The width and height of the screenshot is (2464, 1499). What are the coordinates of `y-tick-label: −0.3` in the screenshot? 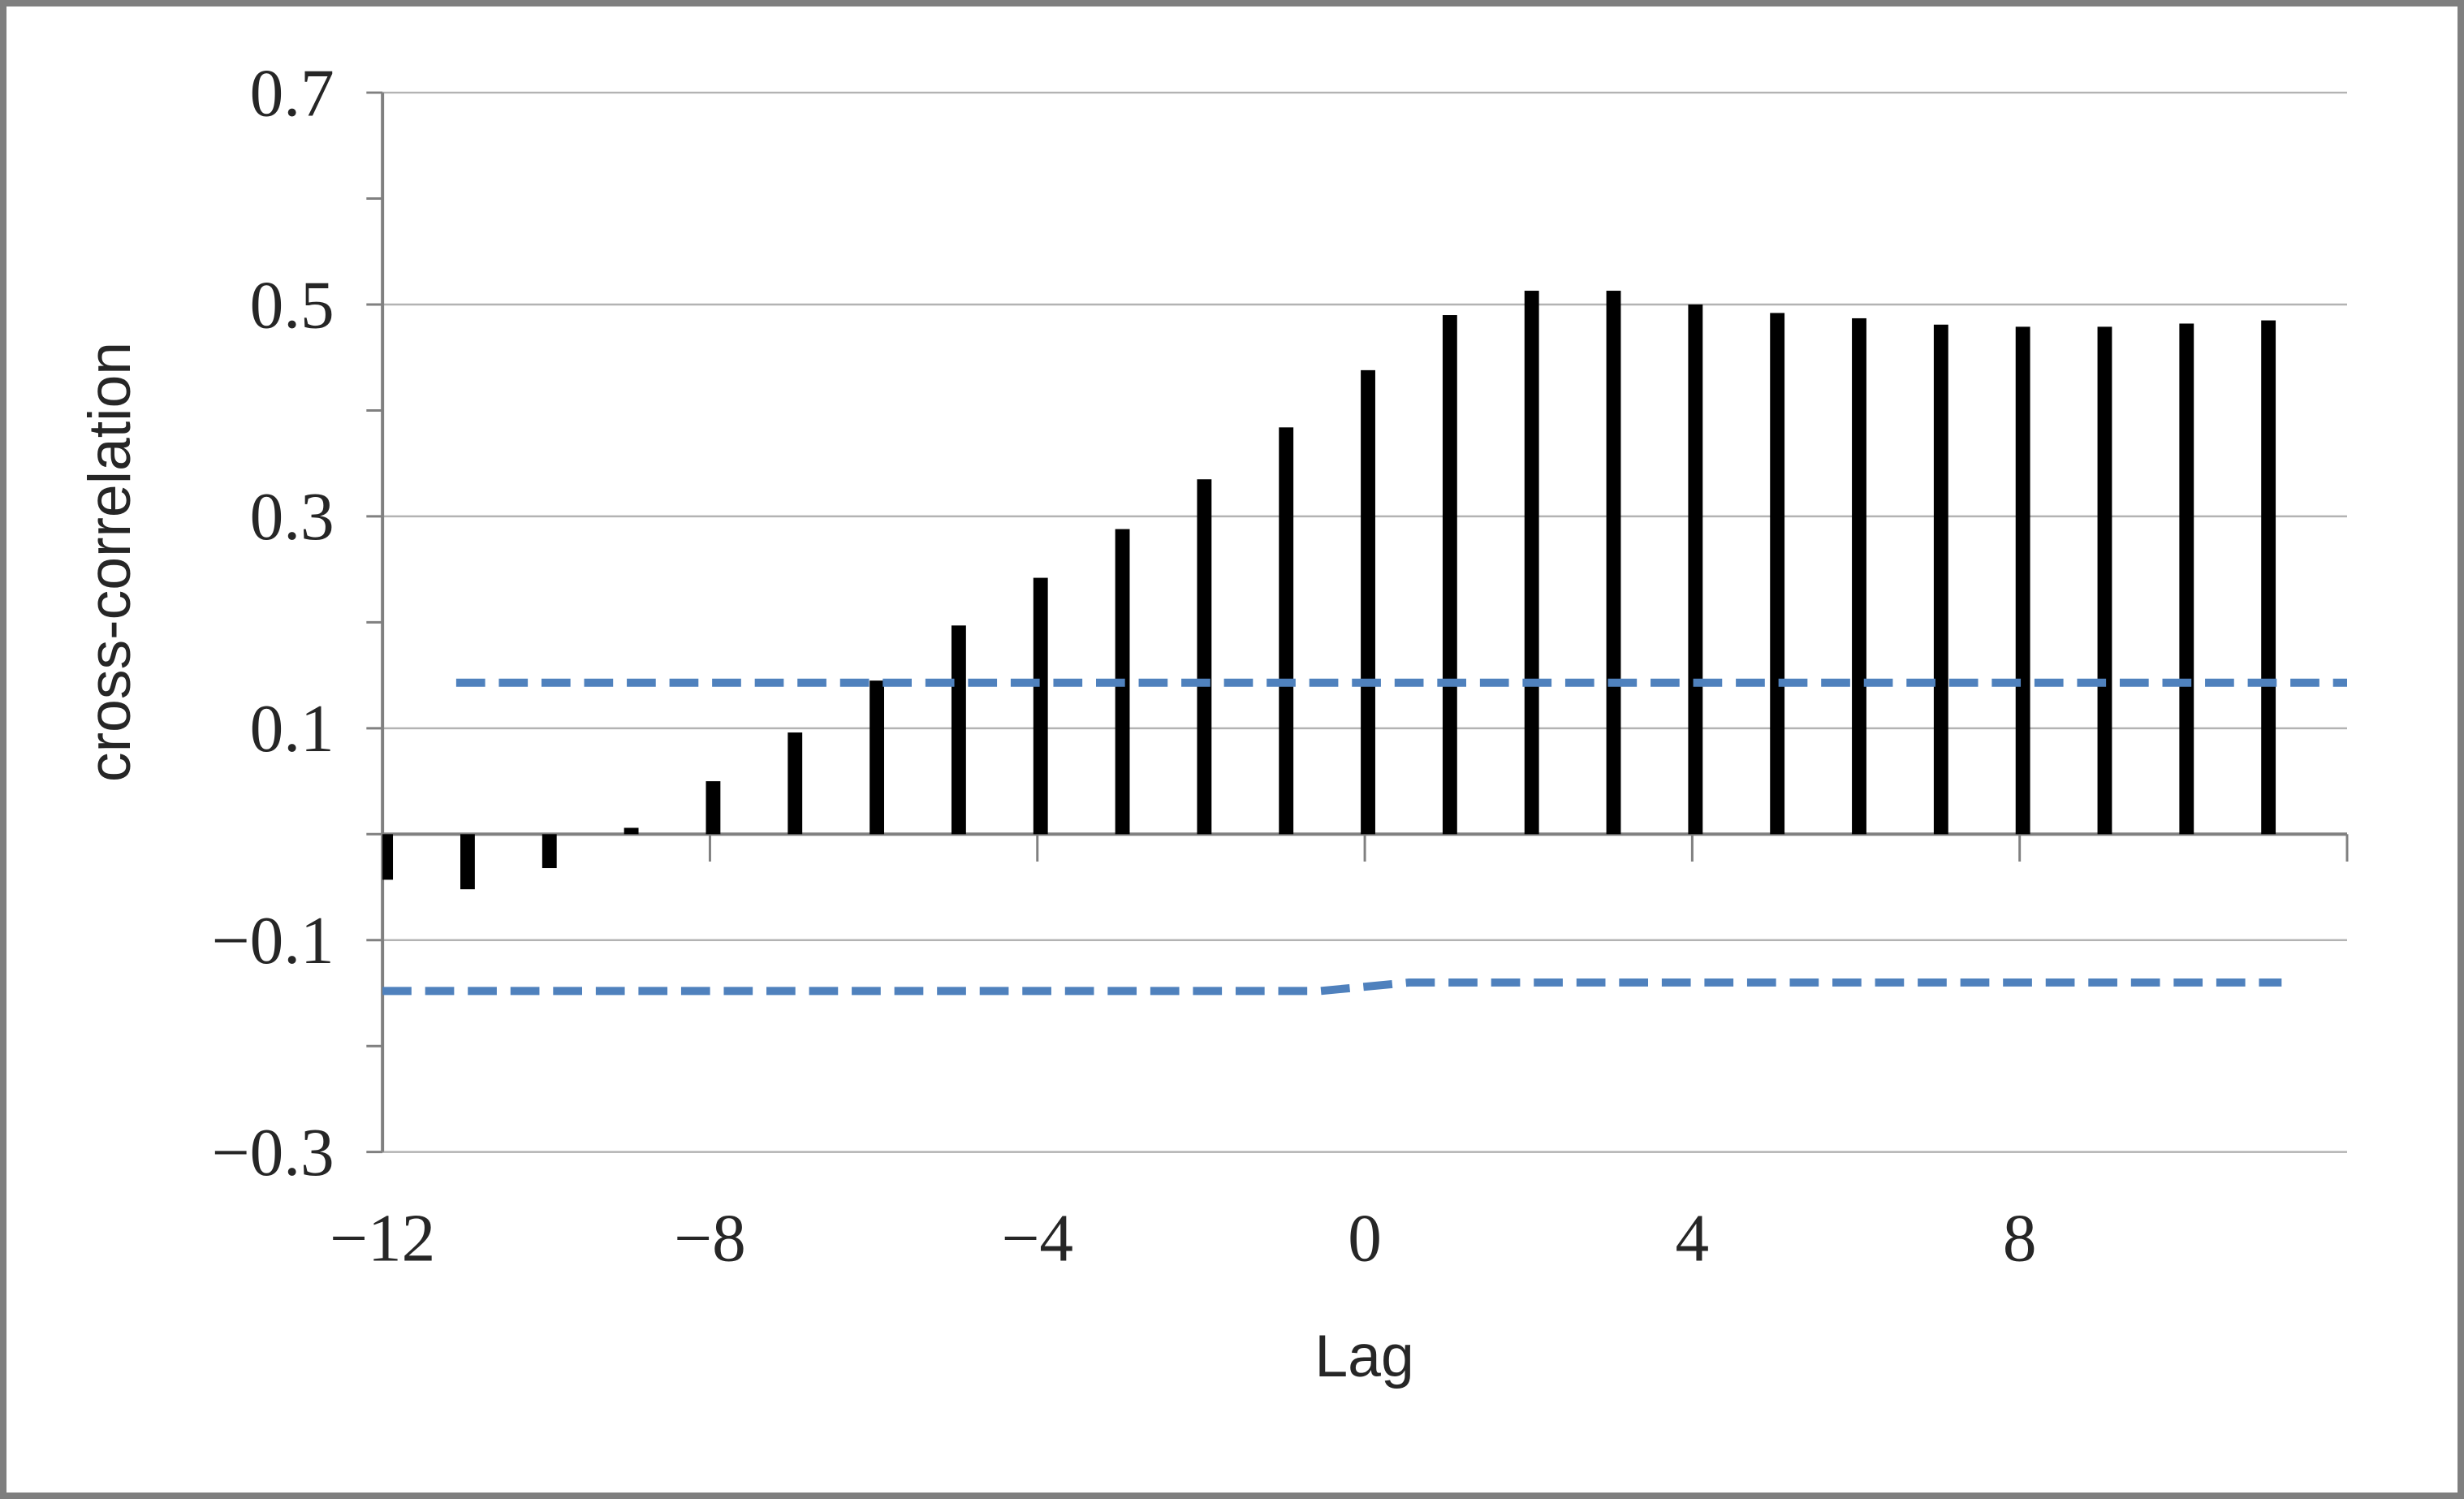 It's located at (273, 1153).